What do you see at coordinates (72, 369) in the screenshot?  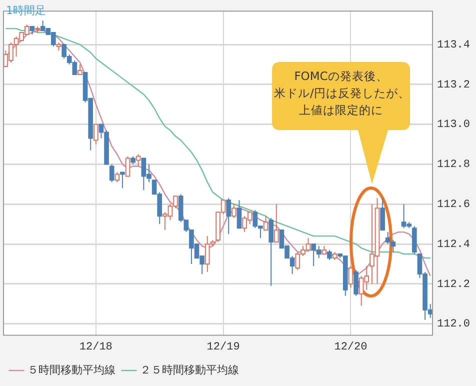 I see `legend-label: ５時間移動平均線` at bounding box center [72, 369].